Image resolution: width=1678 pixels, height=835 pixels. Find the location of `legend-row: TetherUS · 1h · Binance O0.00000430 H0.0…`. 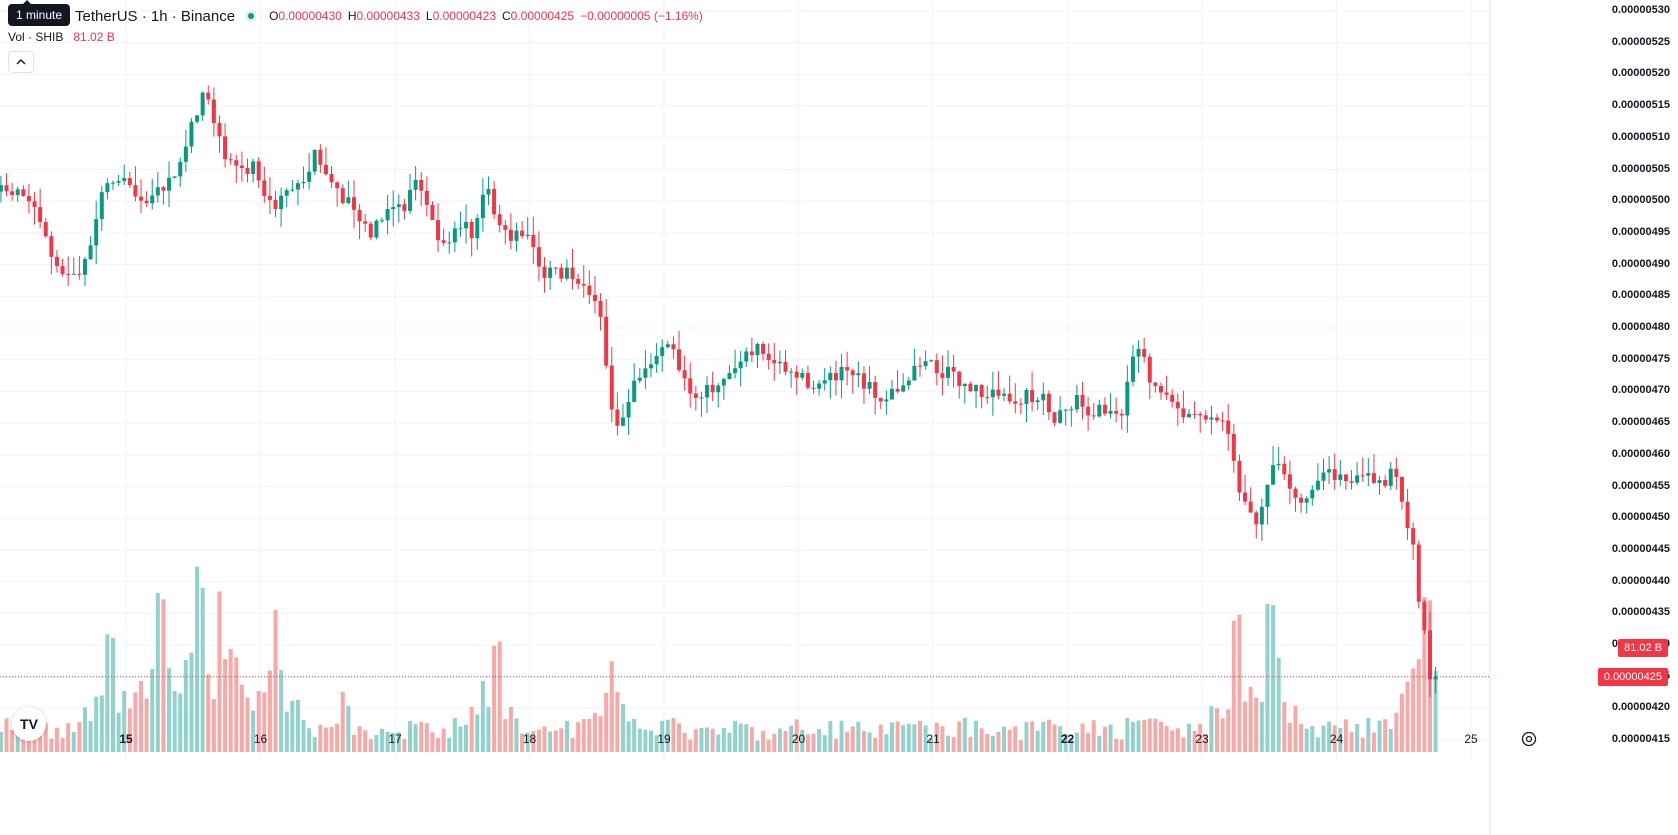

legend-row: TetherUS · 1h · Binance O0.00000430 H0.0… is located at coordinates (389, 16).